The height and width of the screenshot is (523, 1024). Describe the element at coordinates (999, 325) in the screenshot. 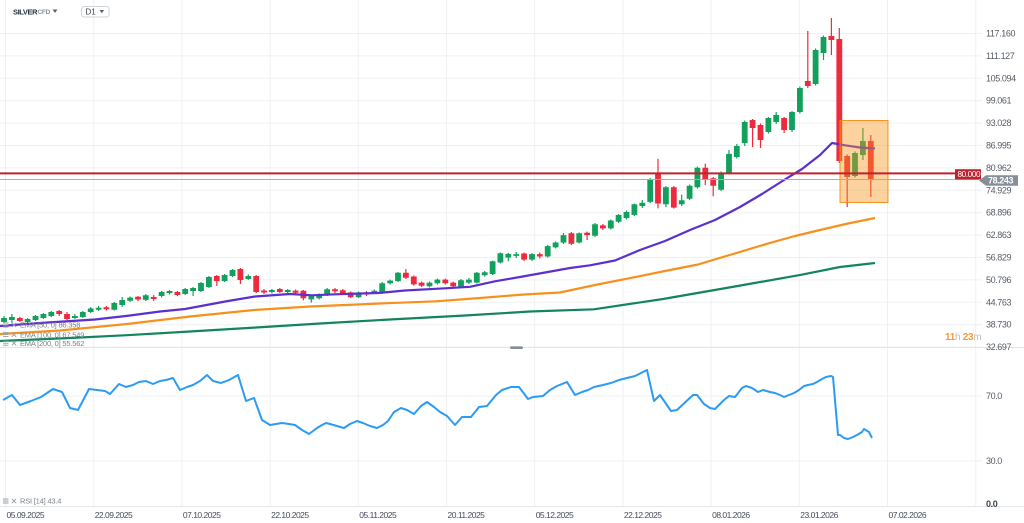

I see `svg-text: 38.730` at that location.